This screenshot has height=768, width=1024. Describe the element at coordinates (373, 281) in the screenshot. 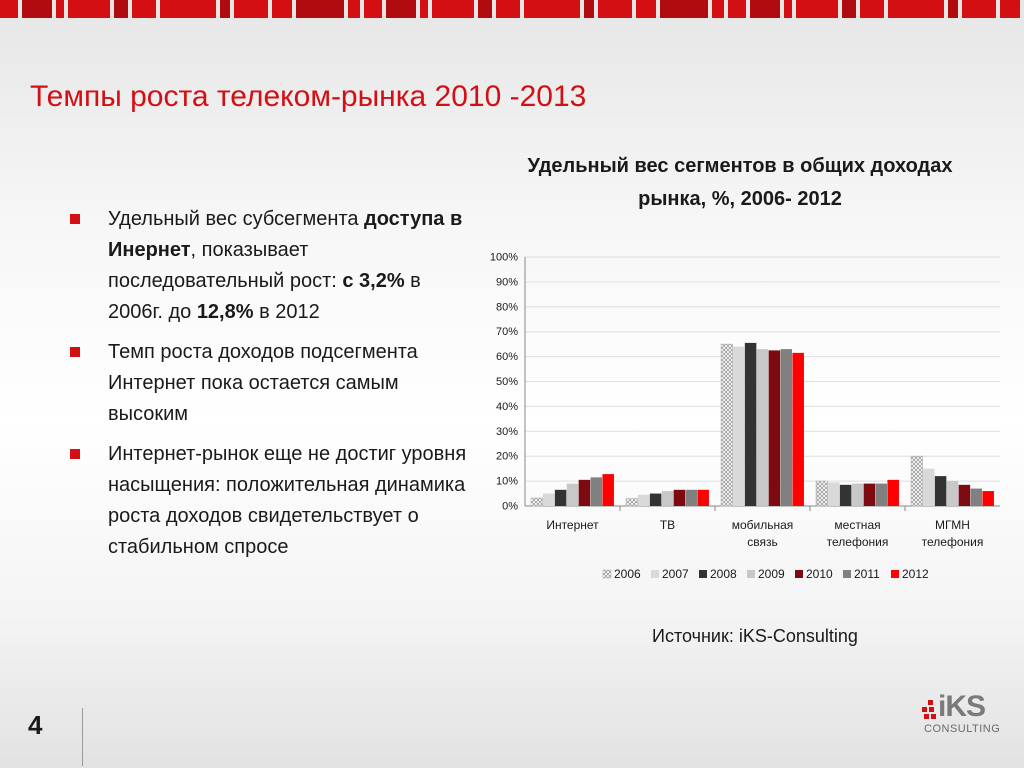

I see `bullet-bold-text: с 3,2%` at that location.